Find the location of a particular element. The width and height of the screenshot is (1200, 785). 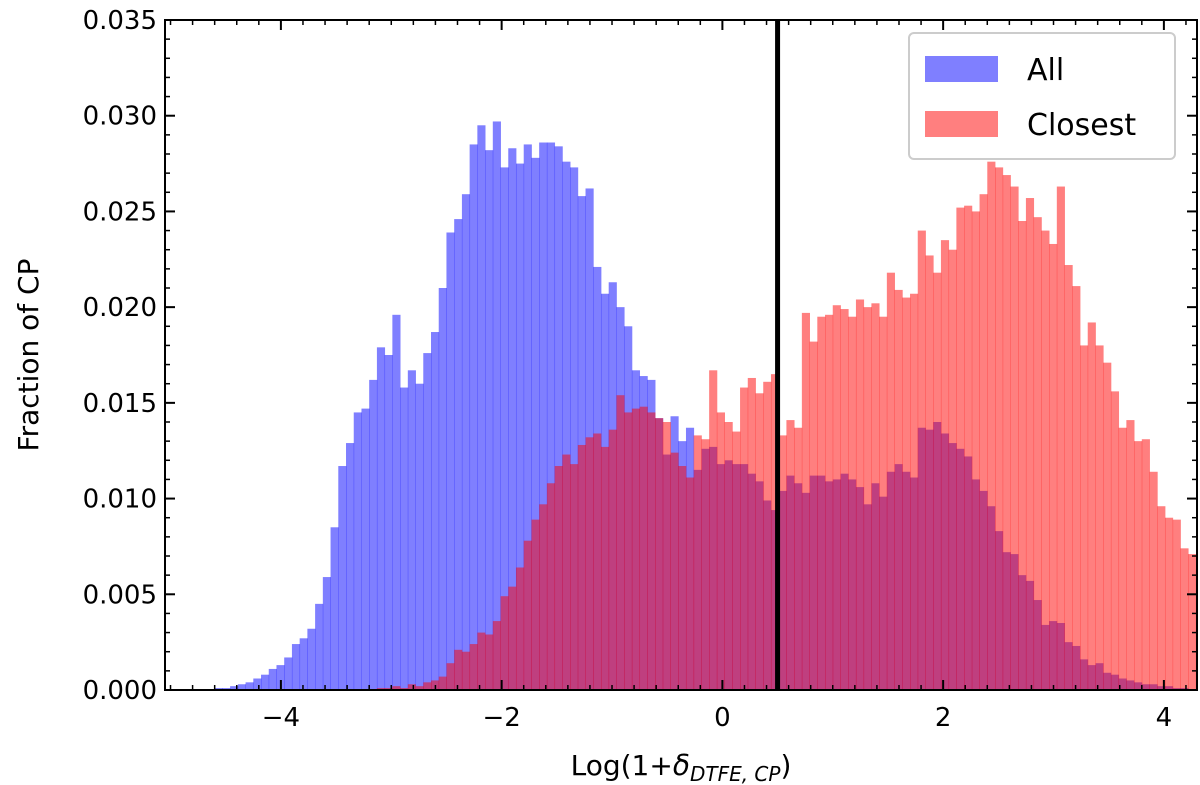

legend-label-all: All is located at coordinates (1045, 70).